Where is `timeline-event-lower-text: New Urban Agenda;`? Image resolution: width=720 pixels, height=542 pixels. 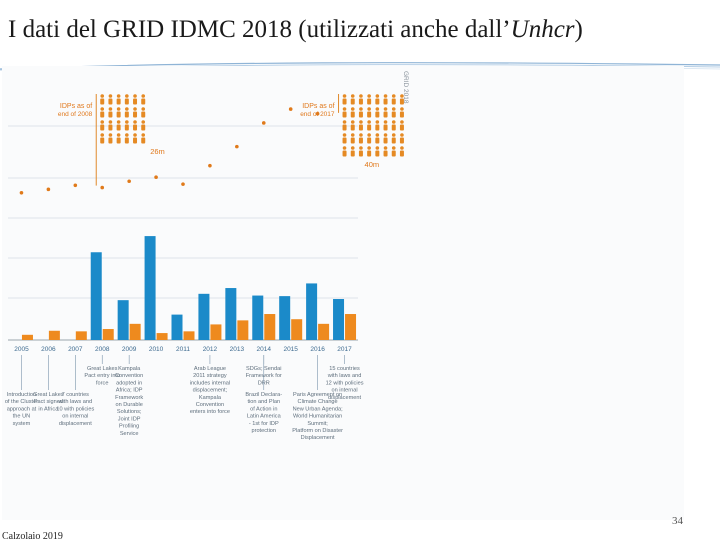 timeline-event-lower-text: New Urban Agenda; is located at coordinates (318, 409).